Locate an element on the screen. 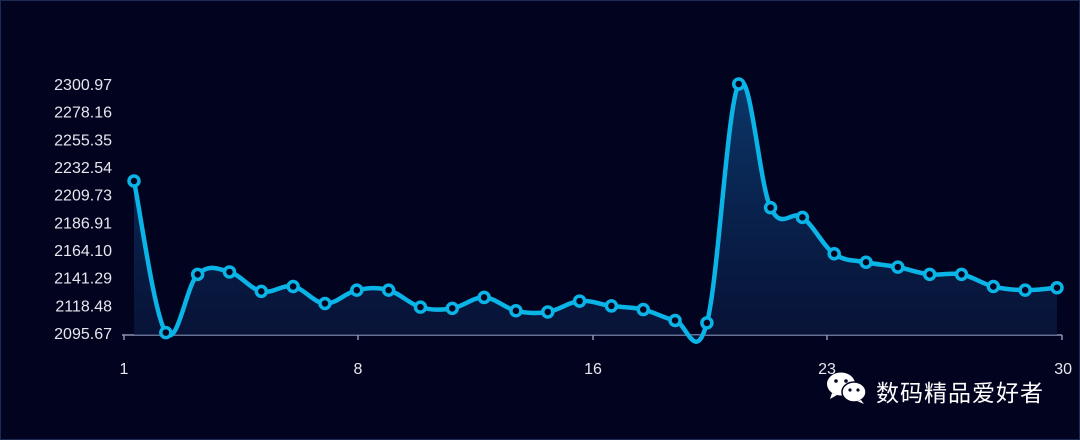 This screenshot has height=440, width=1080. wechat-icon is located at coordinates (847, 390).